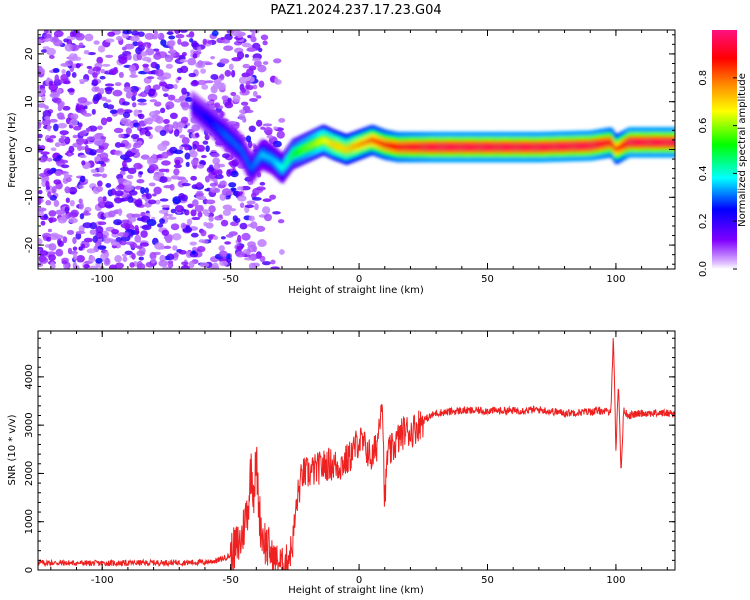 This screenshot has height=600, width=750. I want to click on ytick-label: 0, so click(29, 570).